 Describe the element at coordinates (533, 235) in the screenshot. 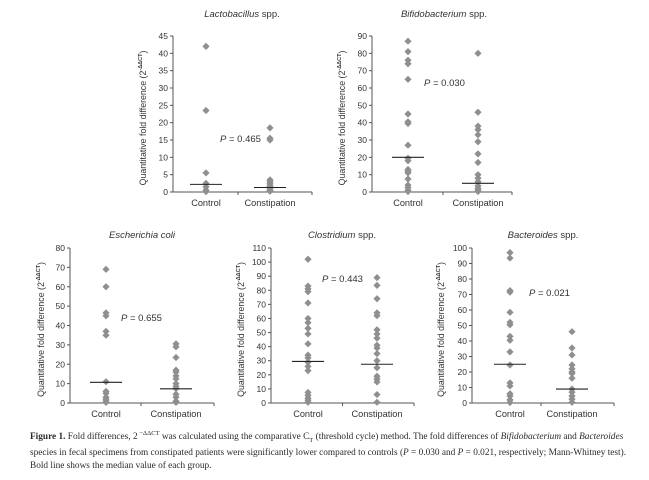

I see `chart-title-genus: Bacteroides` at that location.